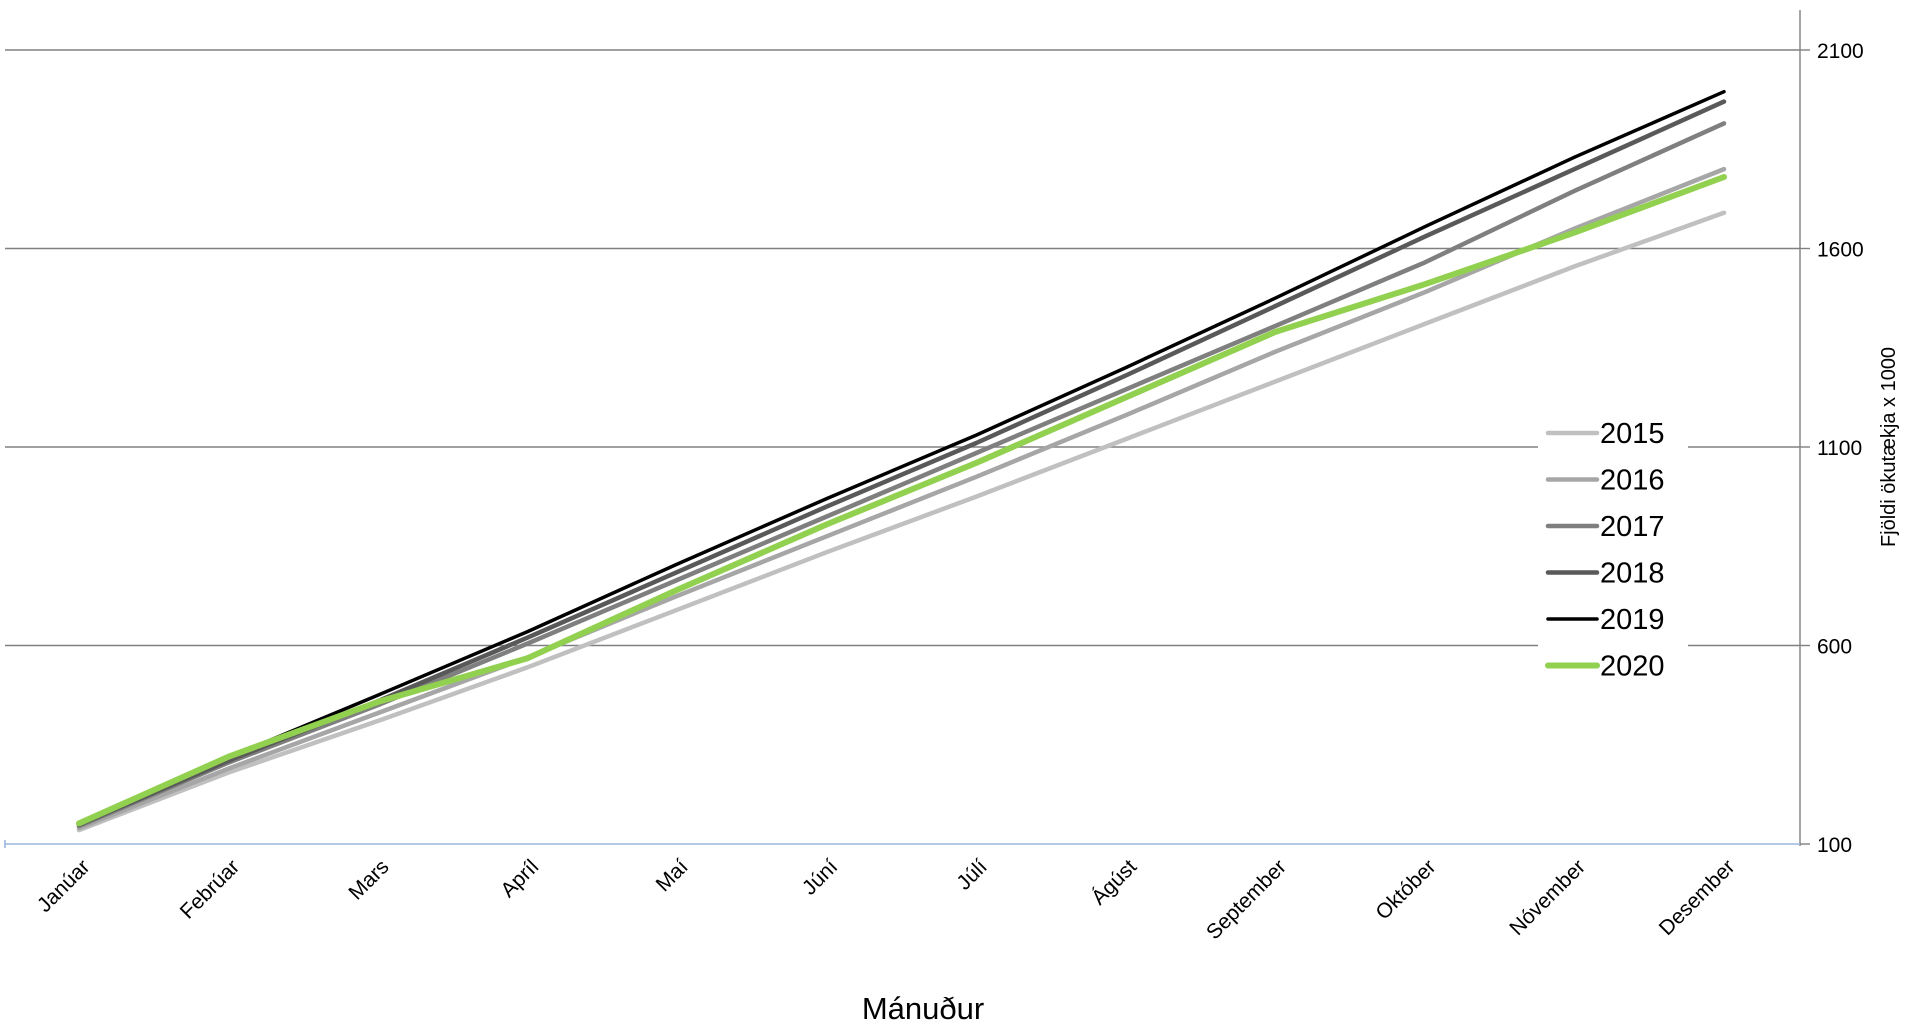 This screenshot has width=1909, height=1033. What do you see at coordinates (672, 875) in the screenshot?
I see `x-tick-label: Maí` at bounding box center [672, 875].